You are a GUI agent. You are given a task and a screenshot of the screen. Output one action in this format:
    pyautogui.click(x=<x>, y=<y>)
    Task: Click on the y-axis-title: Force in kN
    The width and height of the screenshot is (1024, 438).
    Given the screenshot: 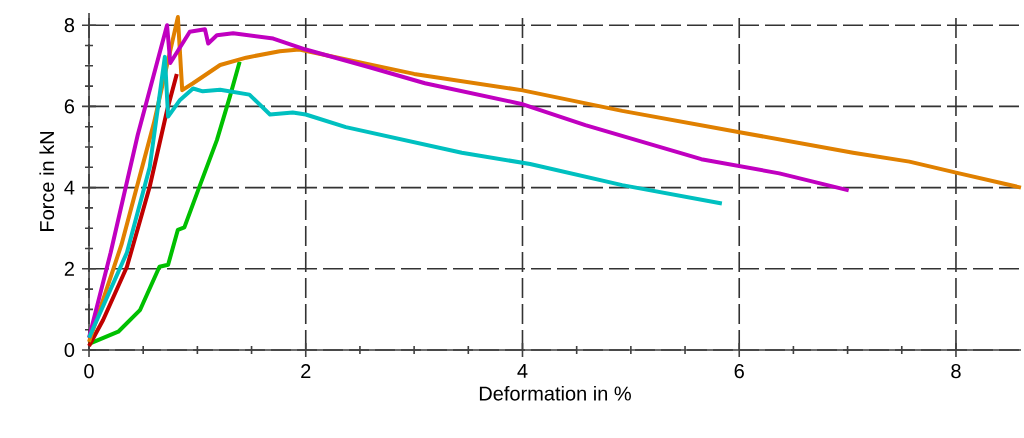 What is the action you would take?
    pyautogui.click(x=47, y=181)
    